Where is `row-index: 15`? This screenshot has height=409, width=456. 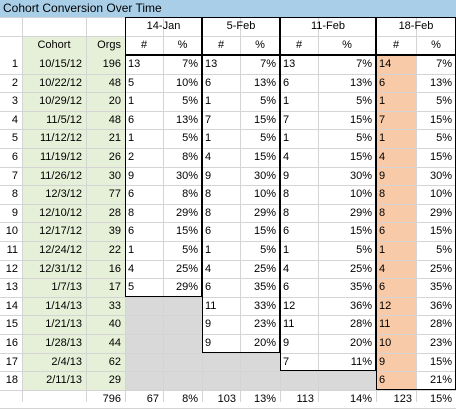
row-index: 15 is located at coordinates (11, 324).